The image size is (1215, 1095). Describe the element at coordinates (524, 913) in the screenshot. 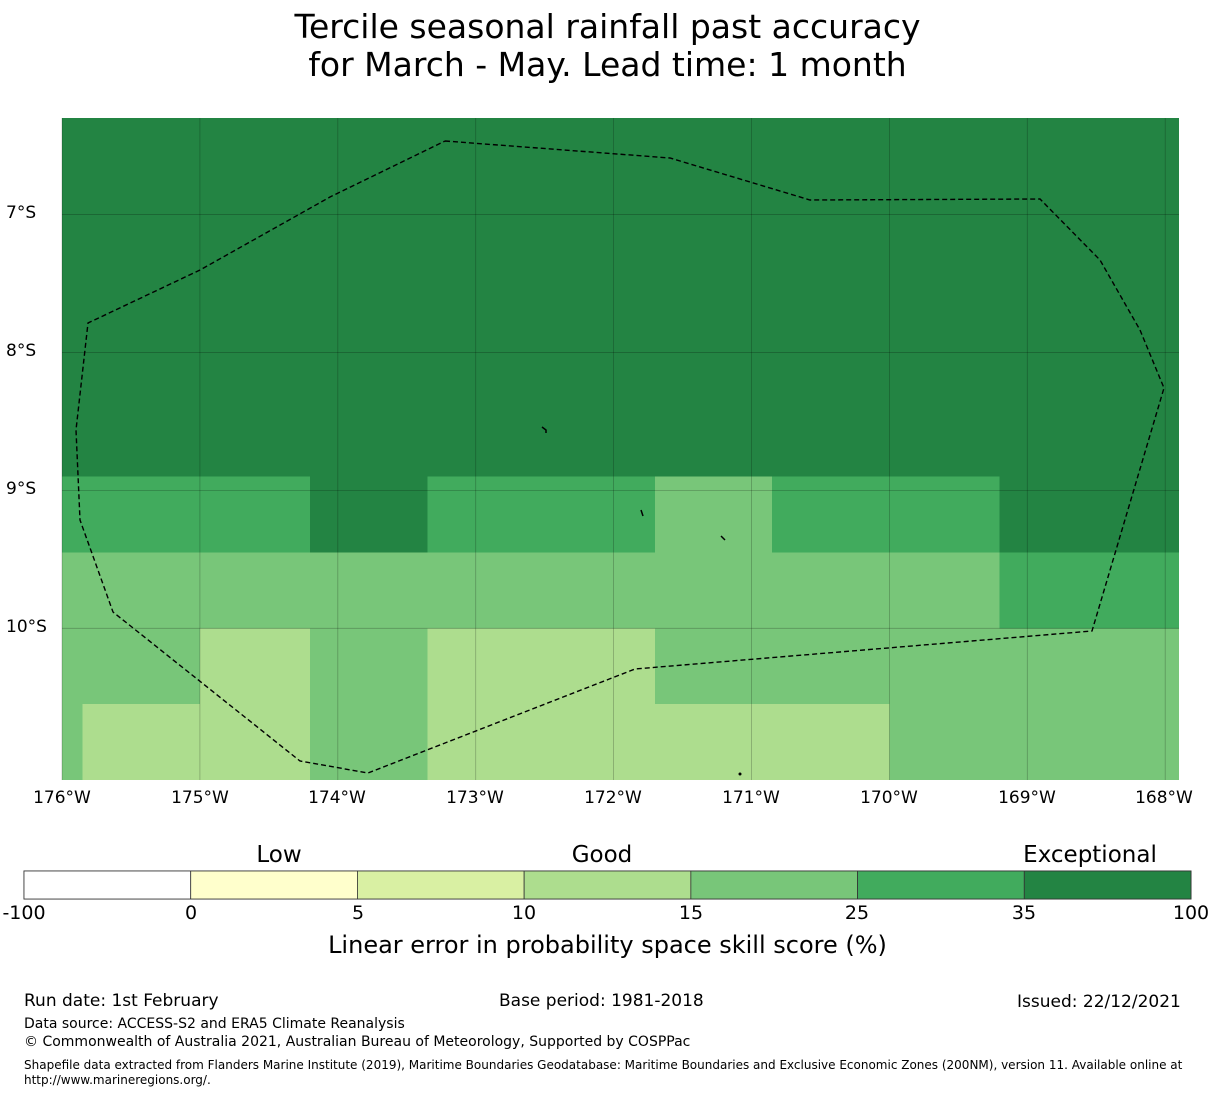

I see `colorbar-tick: 10` at that location.